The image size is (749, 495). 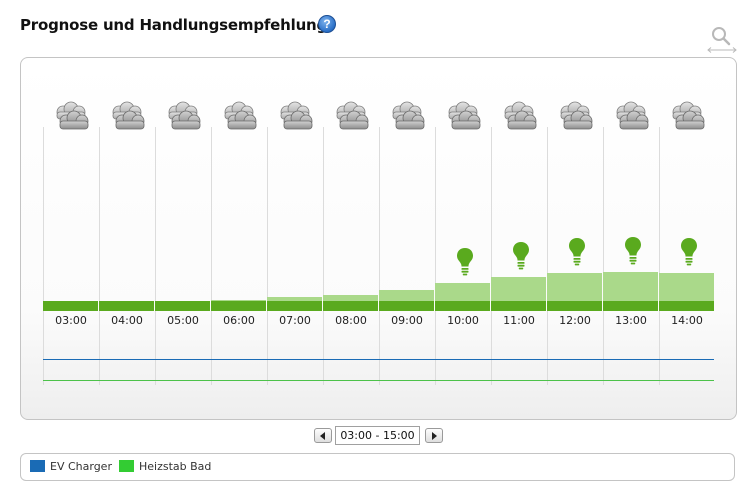 I want to click on arrow-left-icon, so click(x=322, y=436).